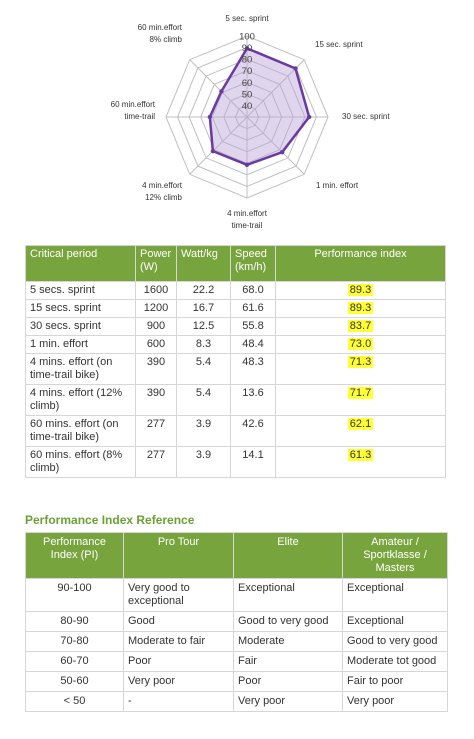 This screenshot has width=474, height=739. Describe the element at coordinates (253, 462) in the screenshot. I see `cell-speed: 14.1` at that location.